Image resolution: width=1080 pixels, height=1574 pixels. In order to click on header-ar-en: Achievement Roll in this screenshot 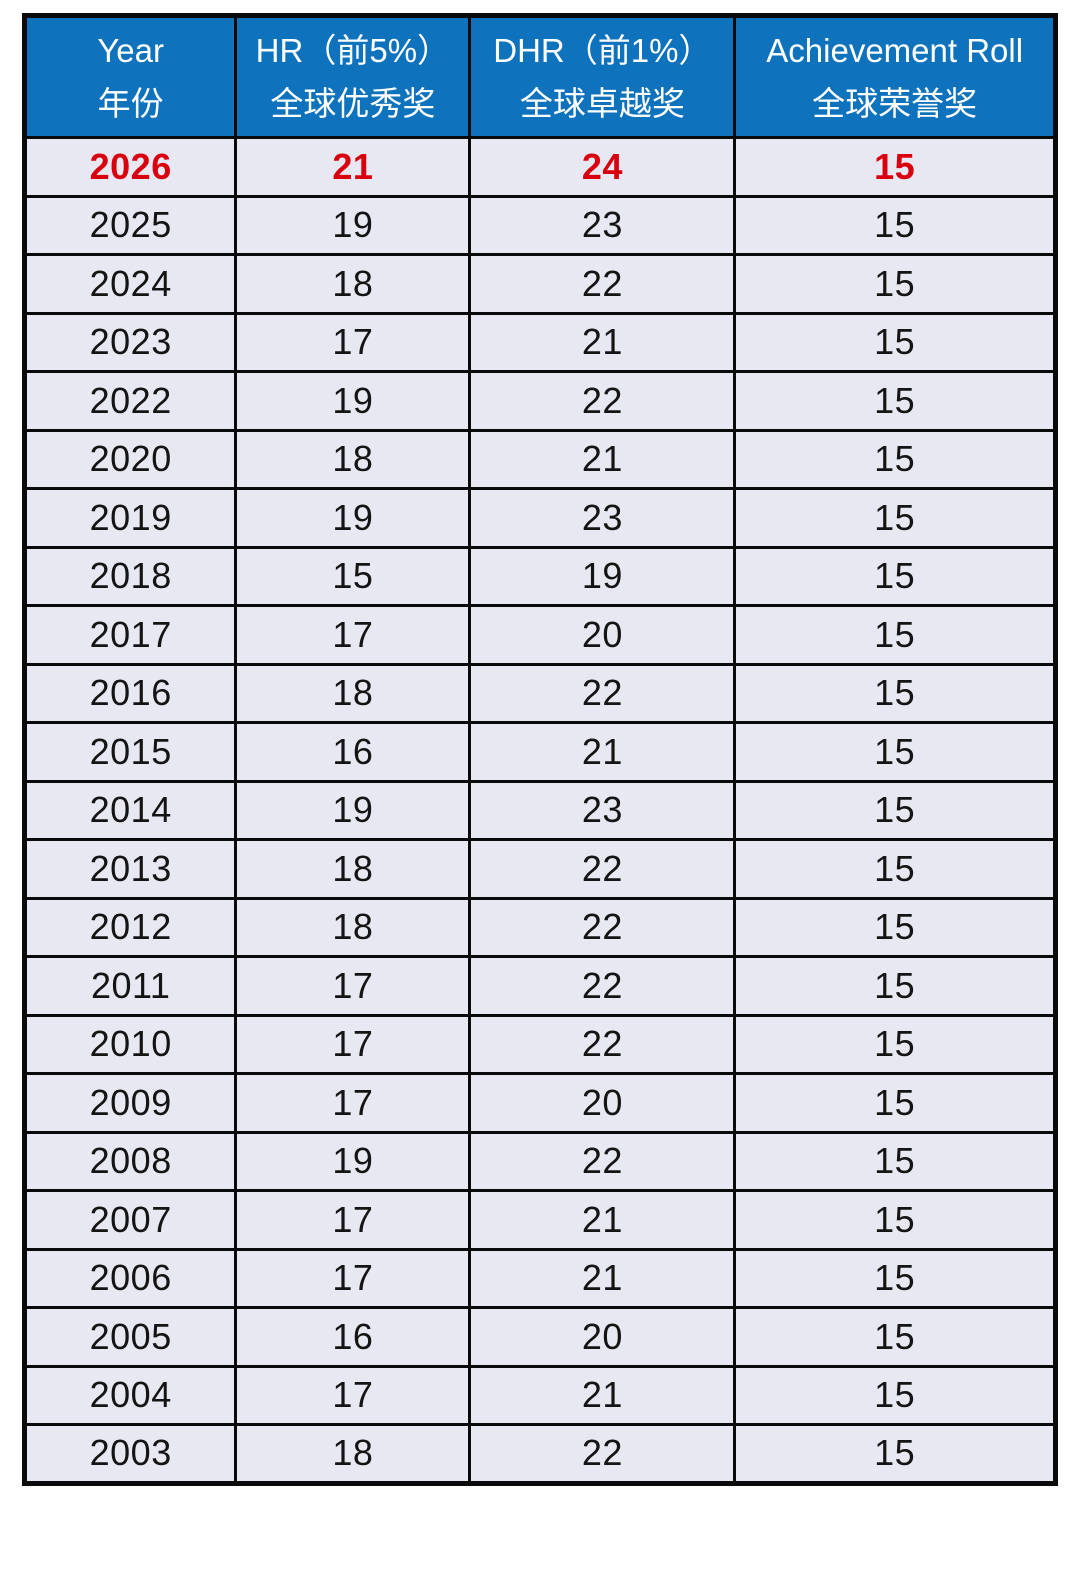, I will do `click(895, 50)`.